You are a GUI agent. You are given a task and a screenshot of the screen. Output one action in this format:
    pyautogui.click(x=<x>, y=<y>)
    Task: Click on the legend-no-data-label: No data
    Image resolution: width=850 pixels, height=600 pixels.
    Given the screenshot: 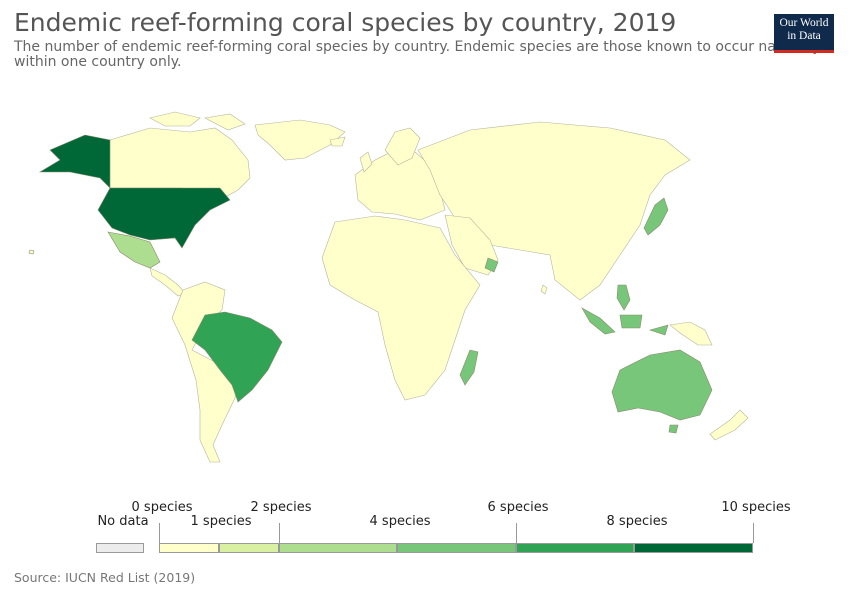 What is the action you would take?
    pyautogui.click(x=123, y=521)
    